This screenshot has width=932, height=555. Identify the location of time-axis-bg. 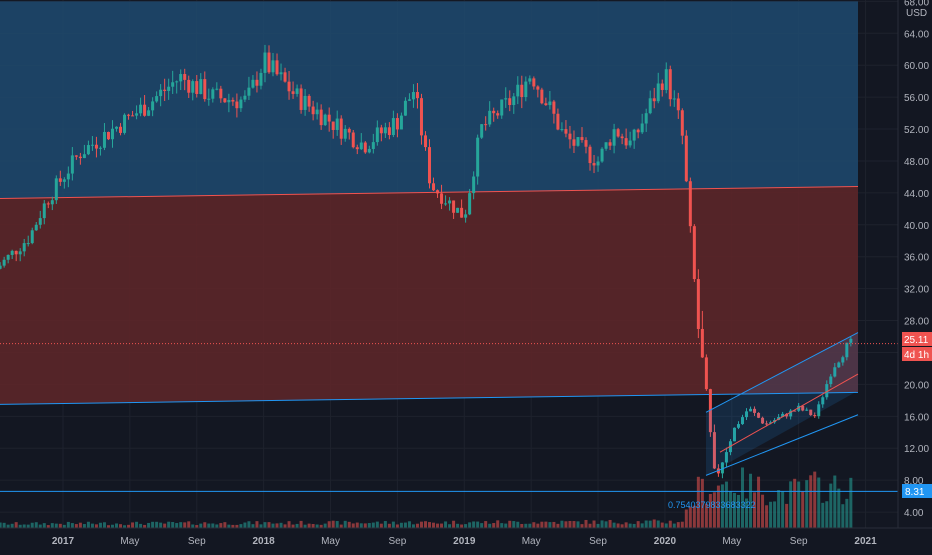
(466, 539).